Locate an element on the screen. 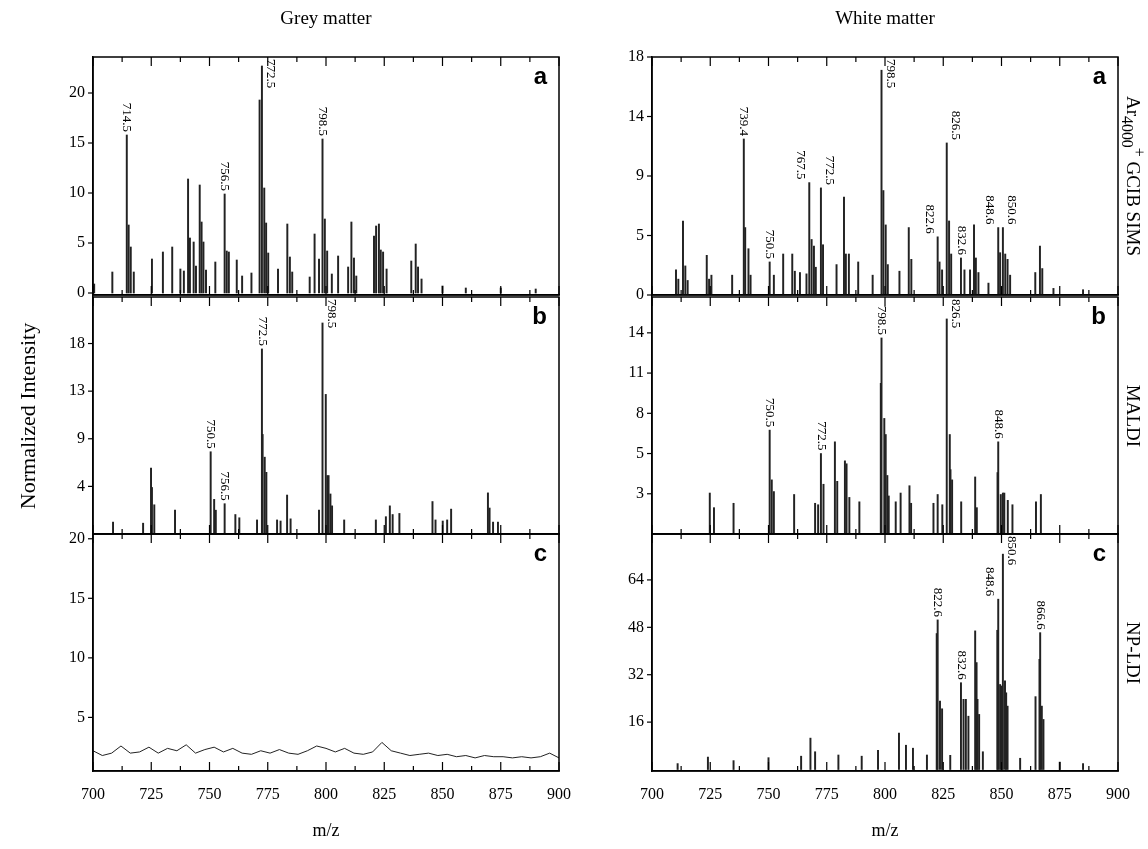  y-tick-label: 32 is located at coordinates (636, 673).